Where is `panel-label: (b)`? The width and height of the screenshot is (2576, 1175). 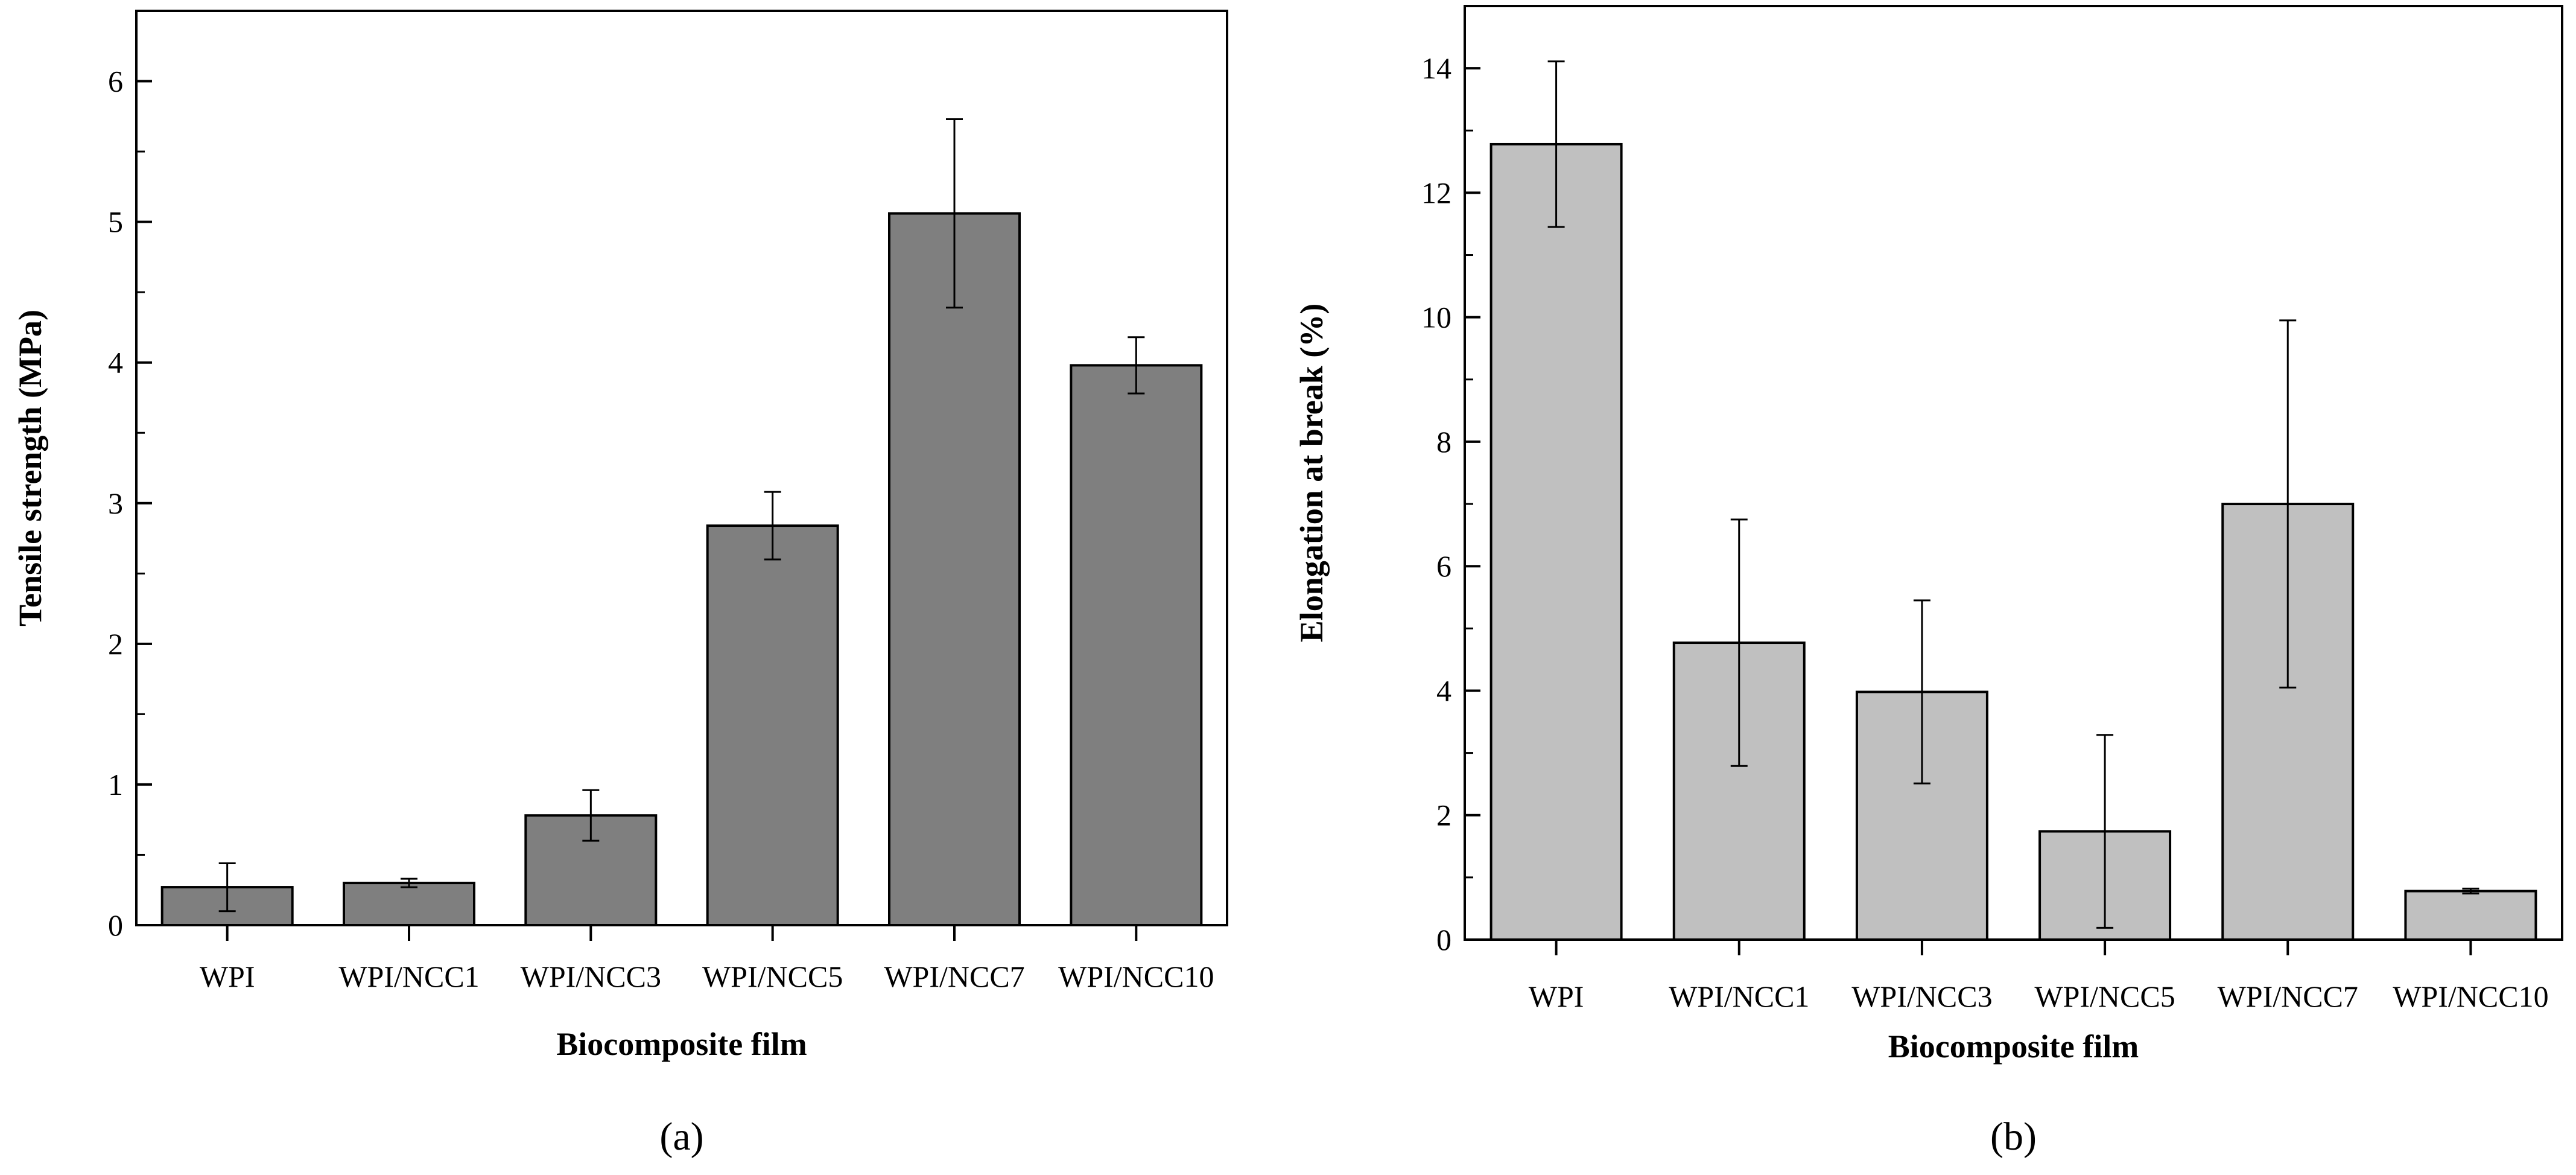
panel-label: (b) is located at coordinates (2013, 1137).